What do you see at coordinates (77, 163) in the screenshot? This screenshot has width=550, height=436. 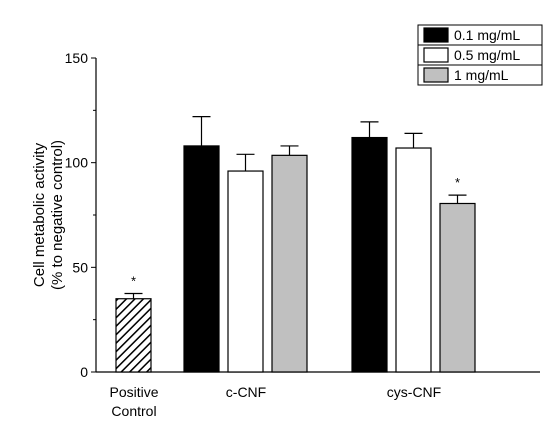 I see `y-tick-label: 100` at bounding box center [77, 163].